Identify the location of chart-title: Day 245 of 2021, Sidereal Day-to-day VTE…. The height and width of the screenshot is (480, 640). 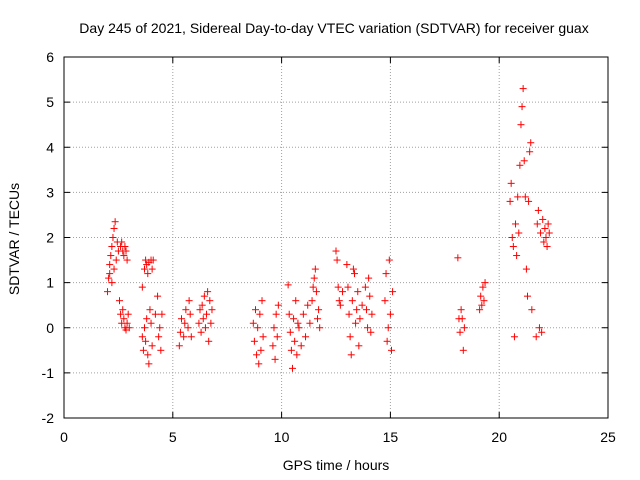
(333, 28).